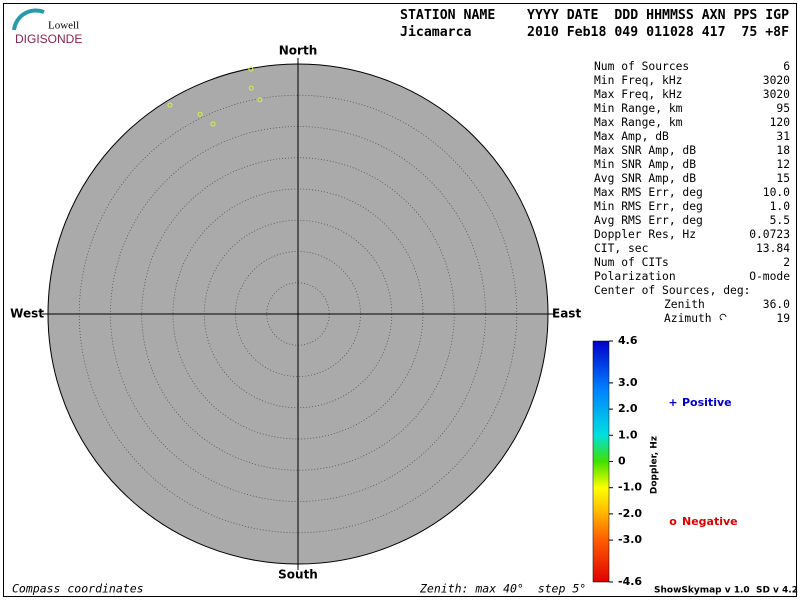 The image size is (800, 600). Describe the element at coordinates (672, 290) in the screenshot. I see `stat-section: Center of Sources, deg:` at that location.